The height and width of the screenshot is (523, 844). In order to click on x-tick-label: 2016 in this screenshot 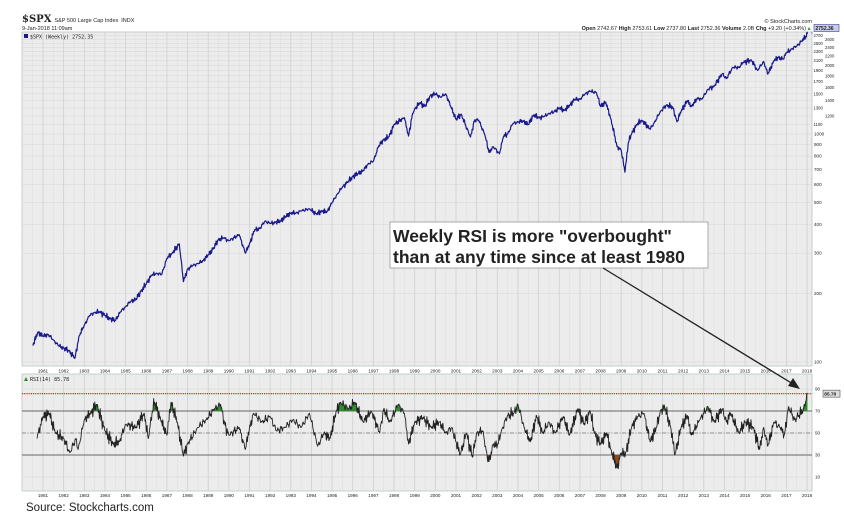, I will do `click(766, 495)`.